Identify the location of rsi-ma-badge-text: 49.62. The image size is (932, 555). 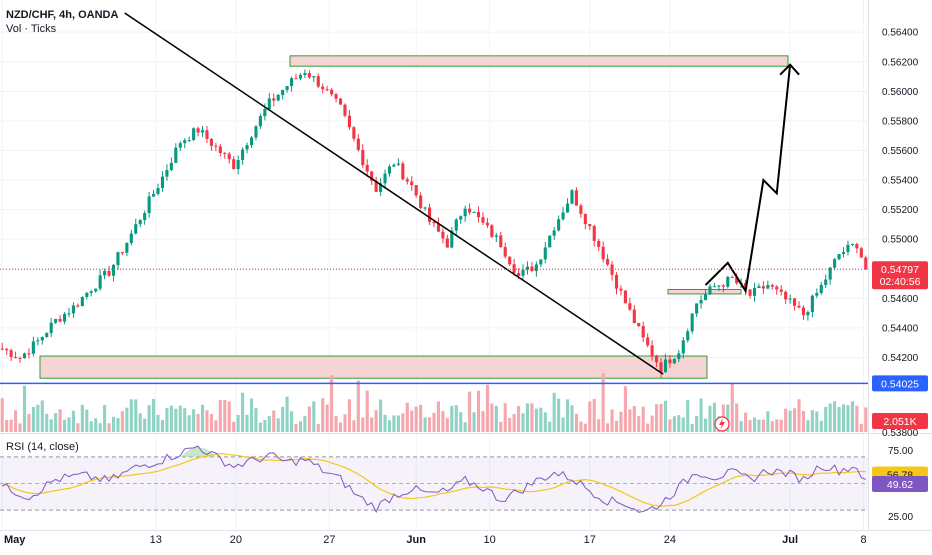
(900, 485).